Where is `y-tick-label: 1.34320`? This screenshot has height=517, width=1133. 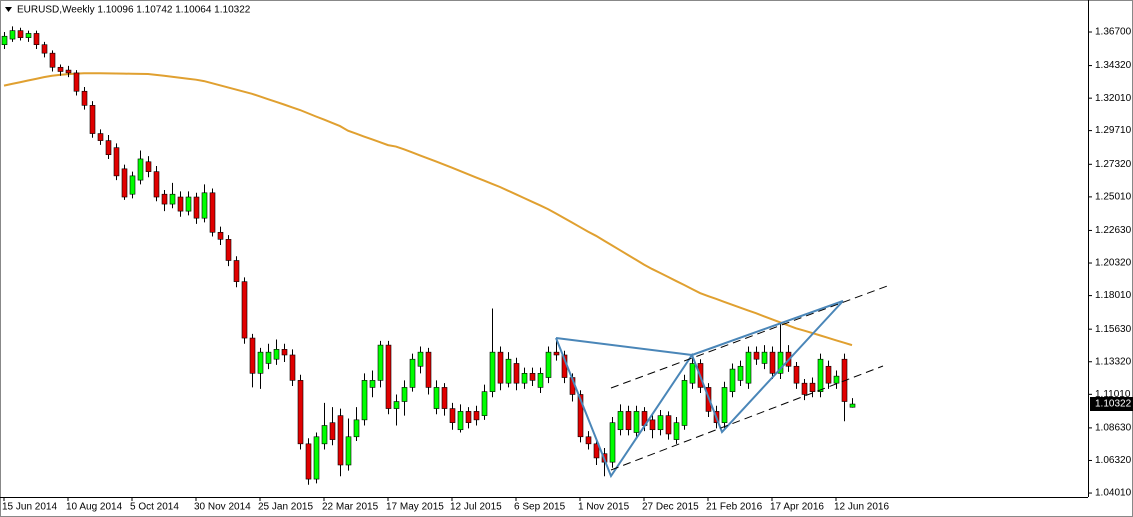 y-tick-label: 1.34320 is located at coordinates (1113, 65).